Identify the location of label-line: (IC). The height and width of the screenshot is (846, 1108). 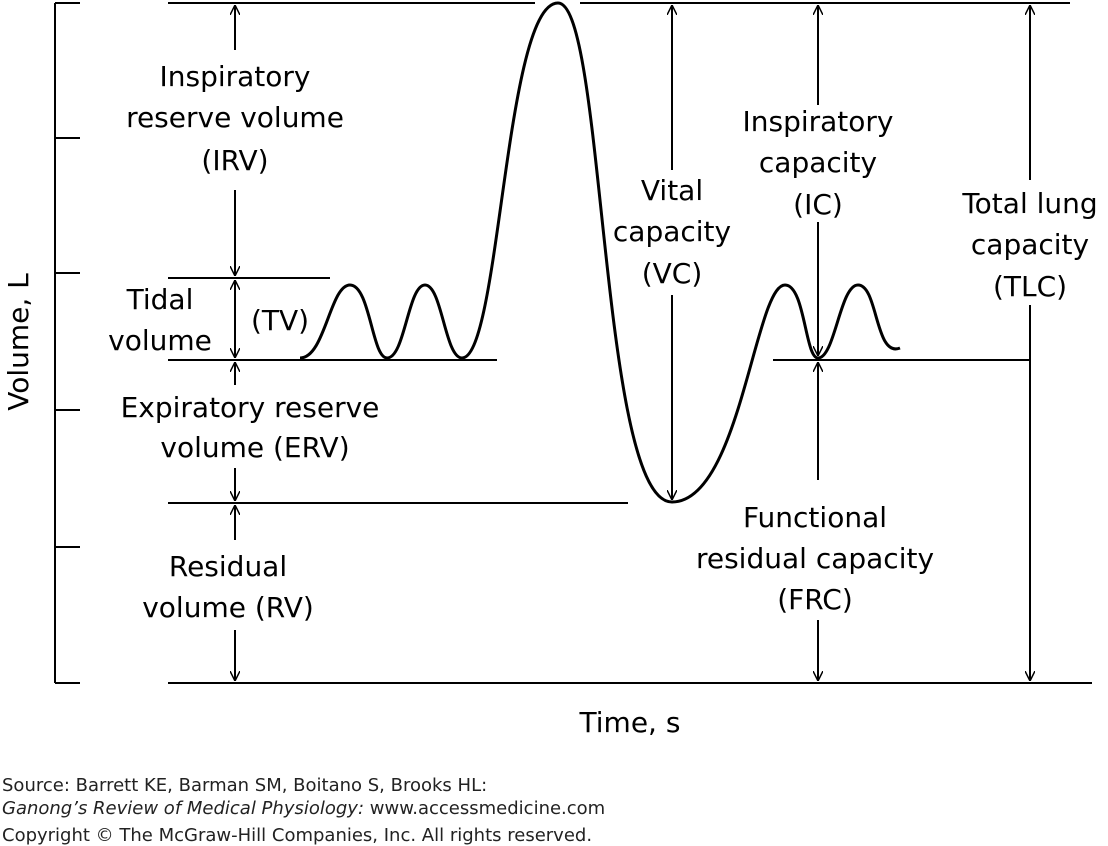
(818, 204).